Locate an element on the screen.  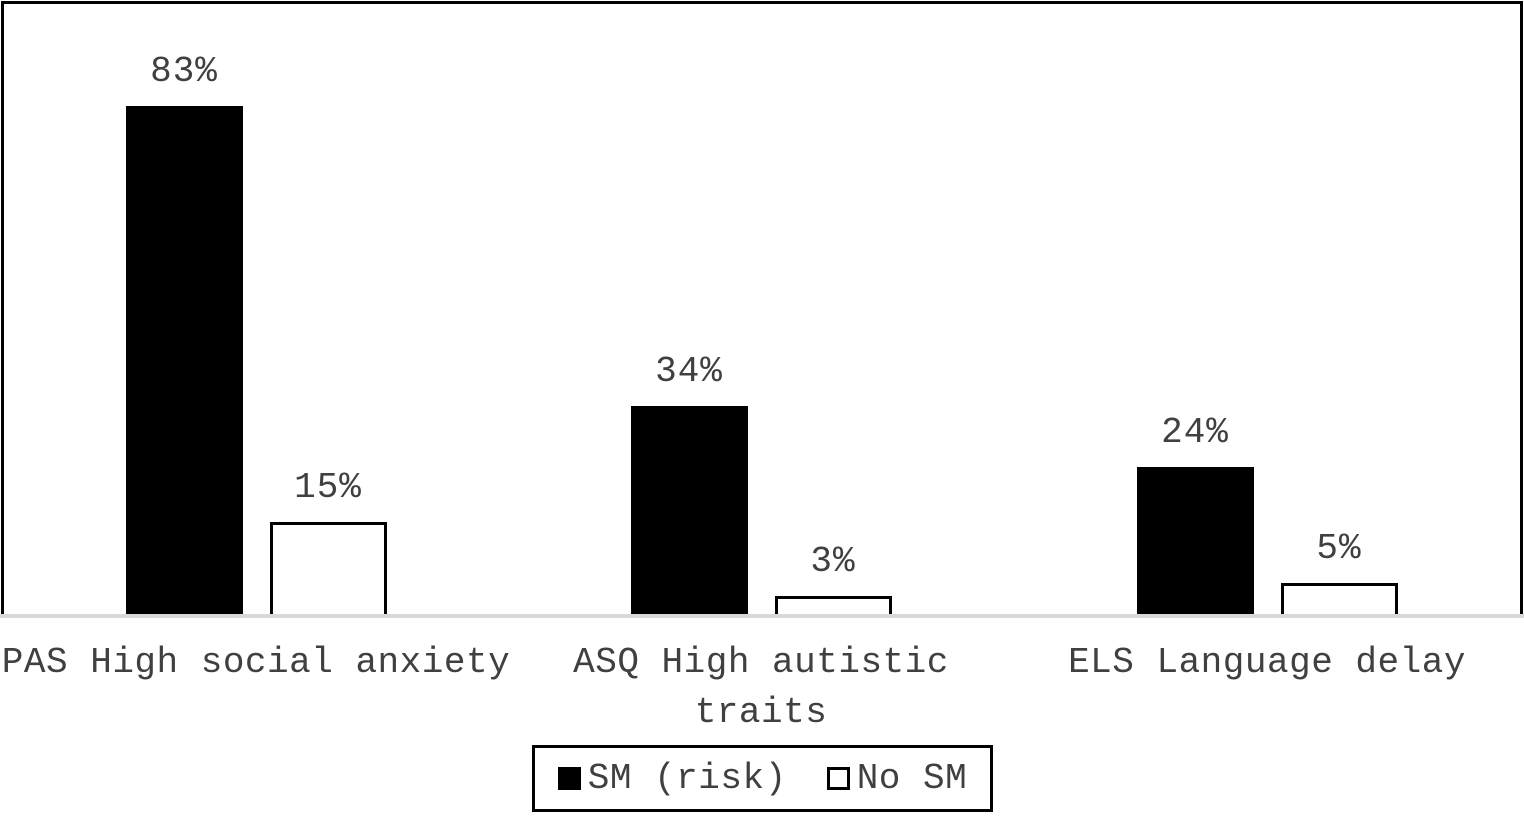
value-label: 83% is located at coordinates (184, 71).